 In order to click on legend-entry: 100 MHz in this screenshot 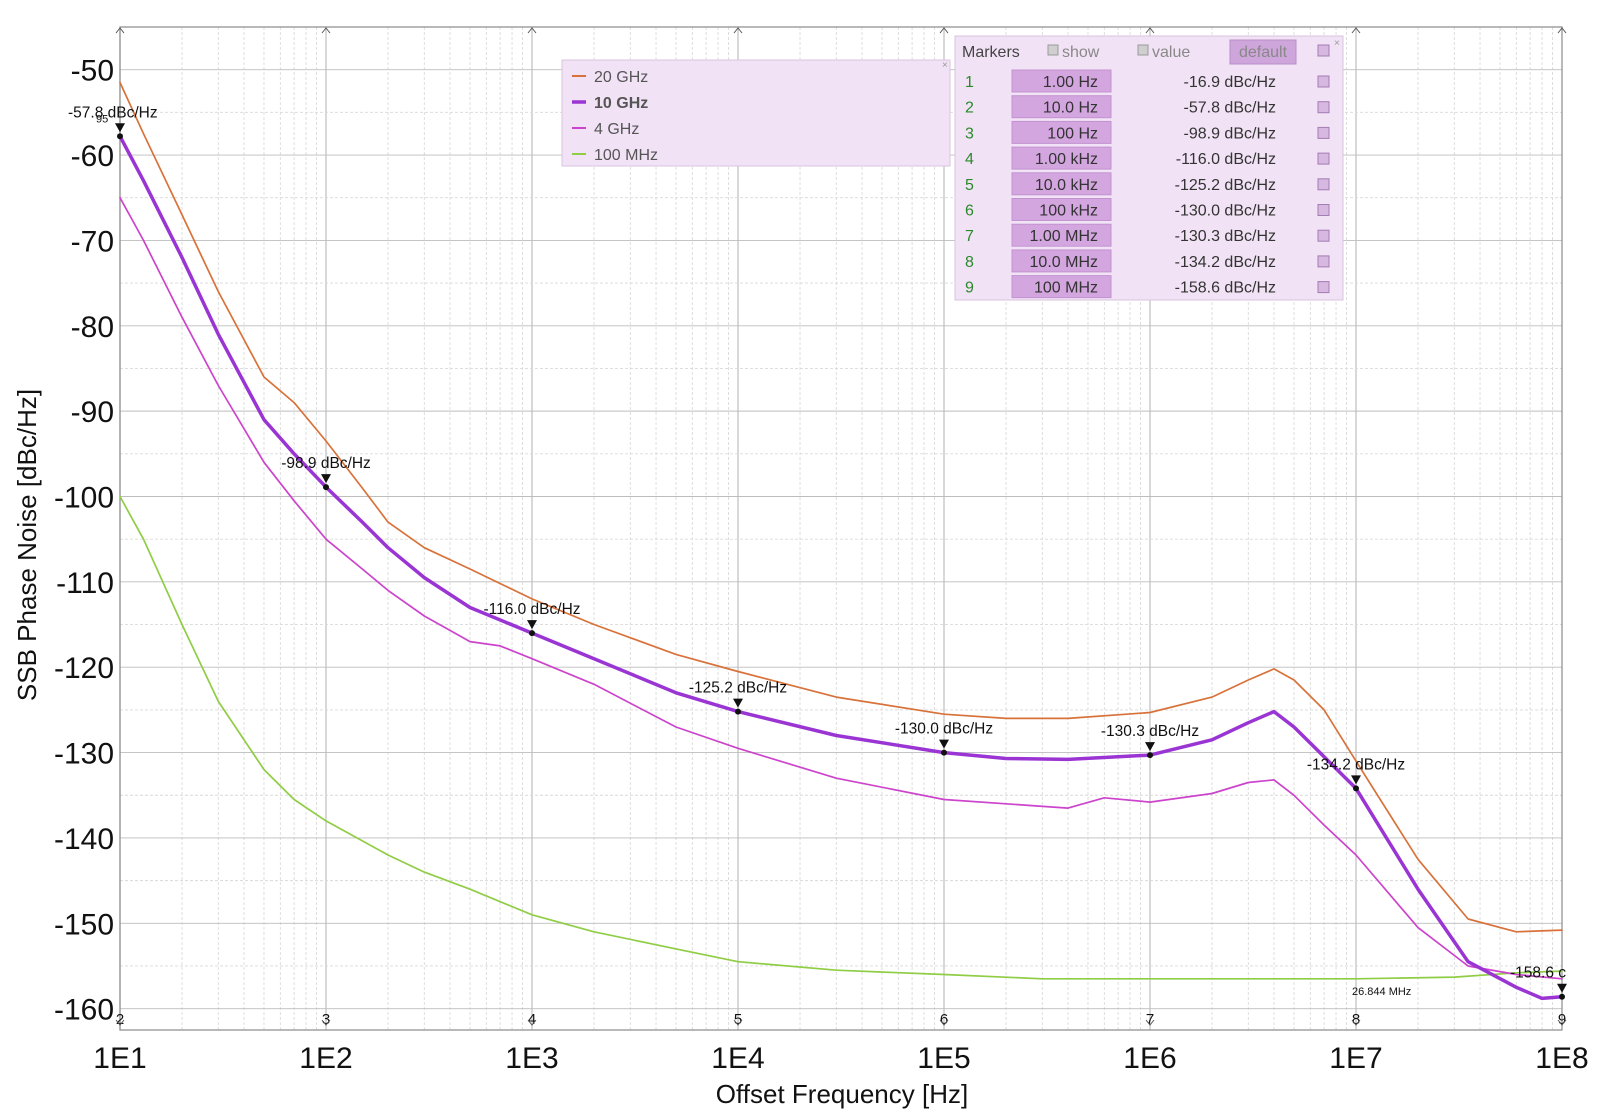, I will do `click(626, 155)`.